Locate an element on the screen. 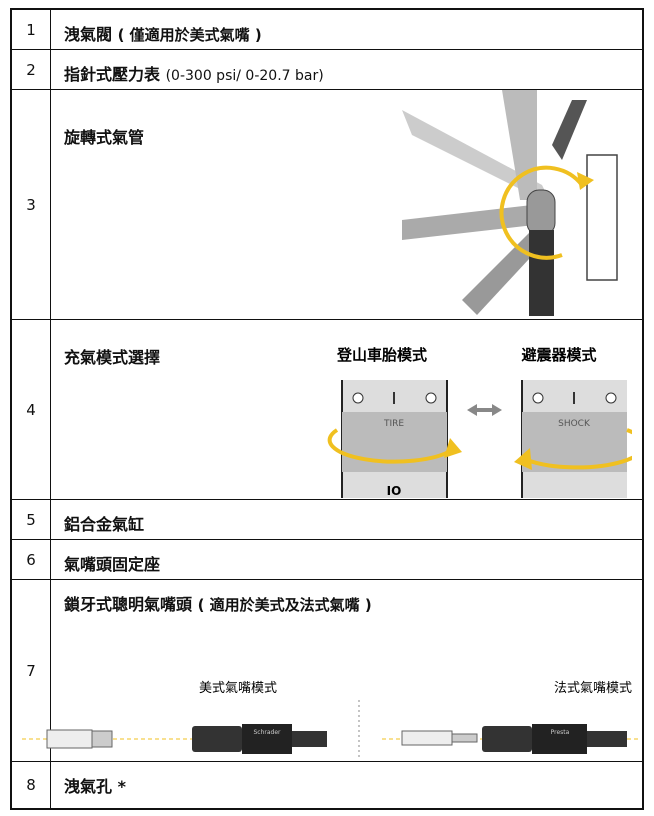  row-number: 4 is located at coordinates (31, 409).